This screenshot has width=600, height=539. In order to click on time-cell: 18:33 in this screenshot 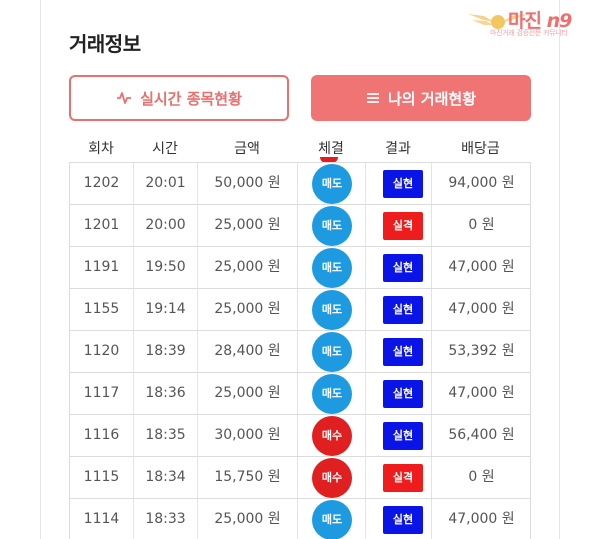, I will do `click(166, 519)`.